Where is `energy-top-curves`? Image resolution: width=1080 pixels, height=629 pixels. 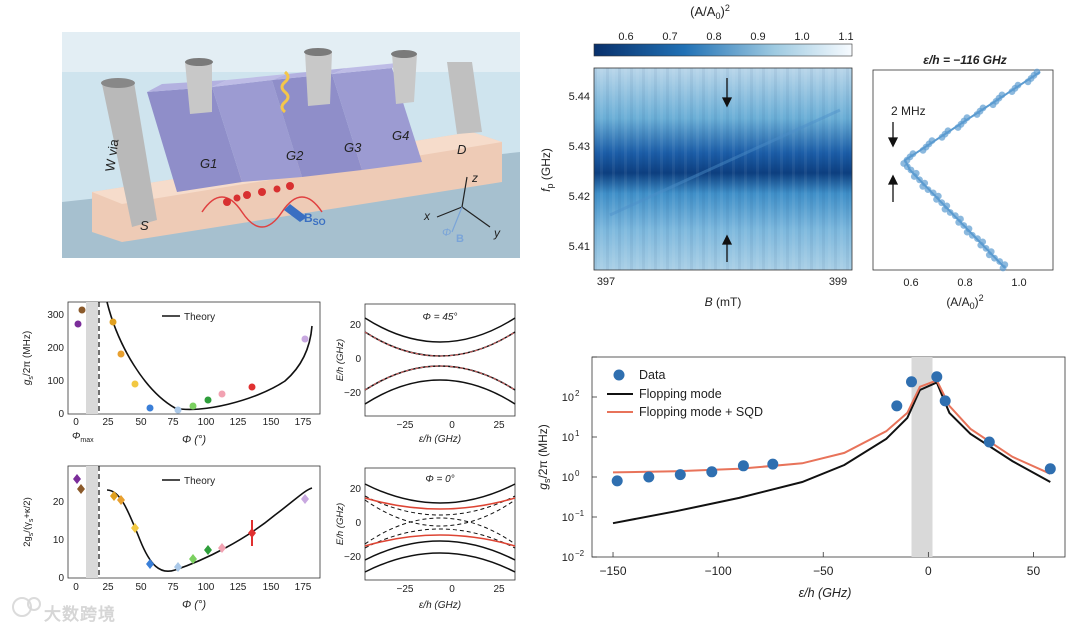
energy-top-curves is located at coordinates (440, 361).